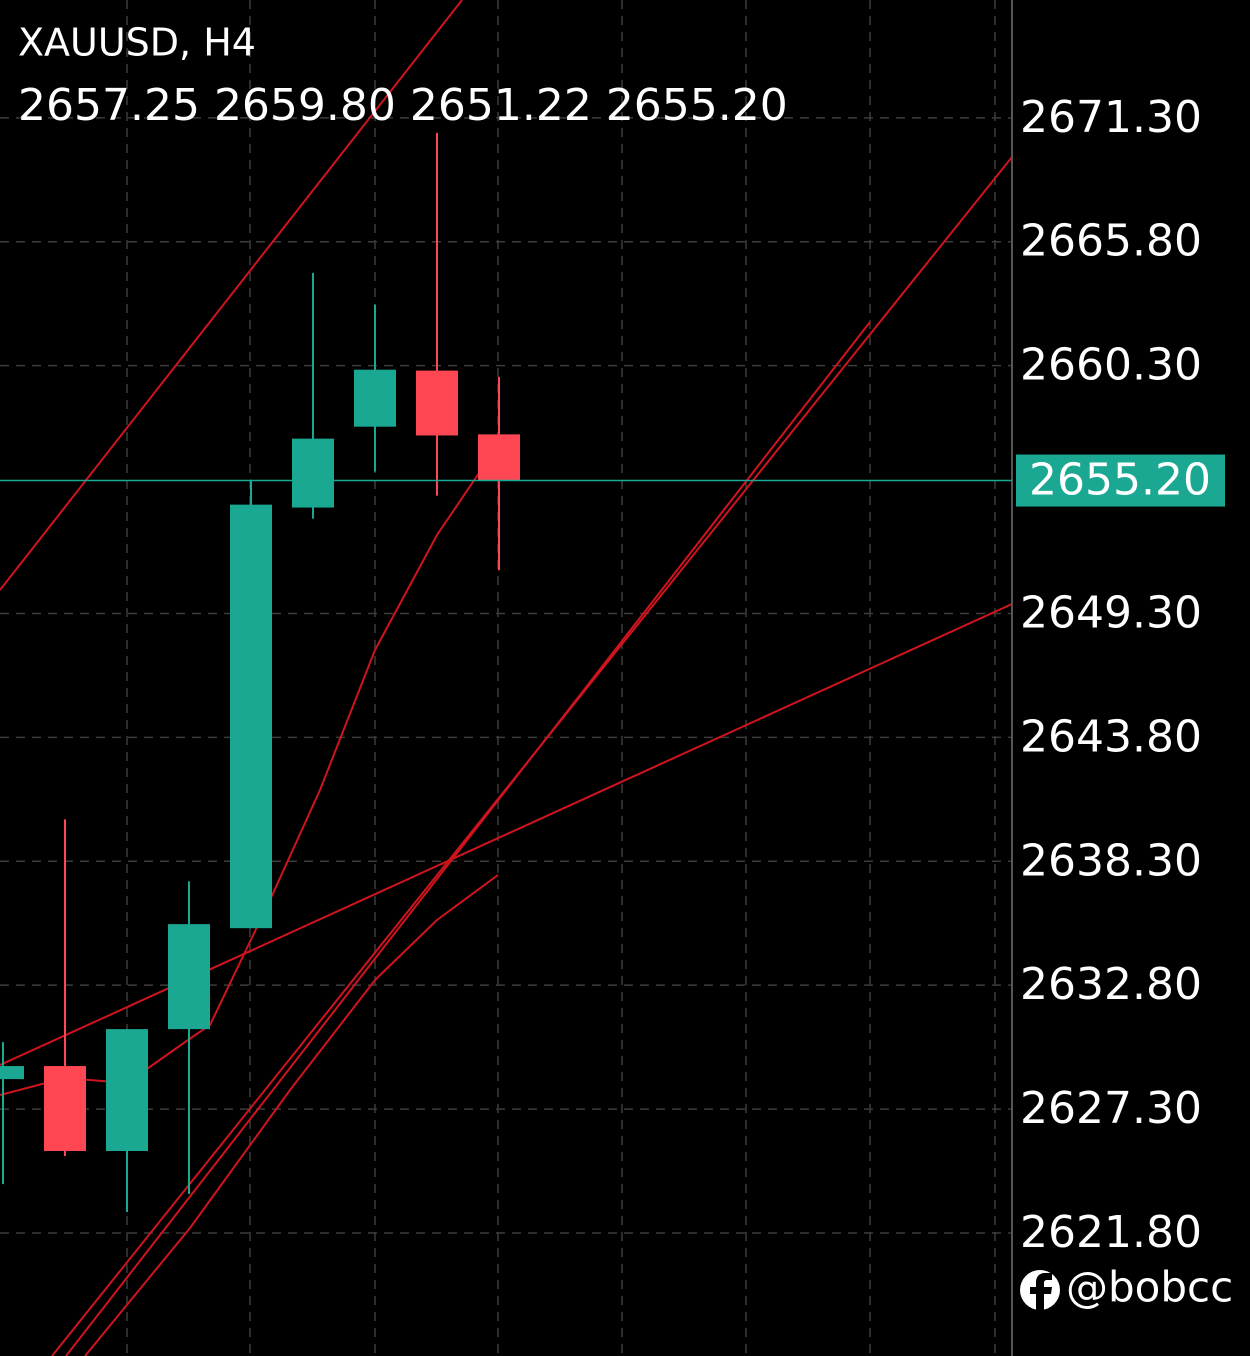  I want to click on y-tick-label: 2665.80, so click(1111, 241).